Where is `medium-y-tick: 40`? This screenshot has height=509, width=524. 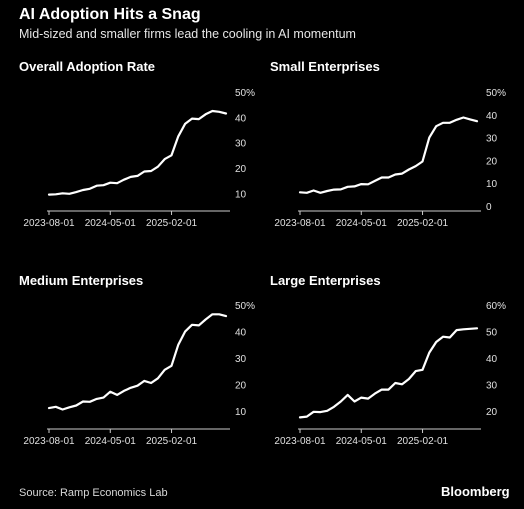 medium-y-tick: 40 is located at coordinates (241, 332).